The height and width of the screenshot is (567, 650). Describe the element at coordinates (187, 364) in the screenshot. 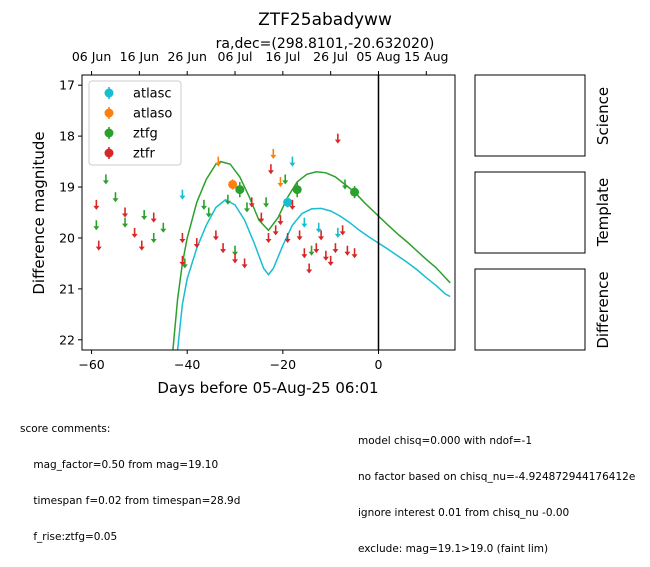

I see `x-tick-label: −40` at that location.